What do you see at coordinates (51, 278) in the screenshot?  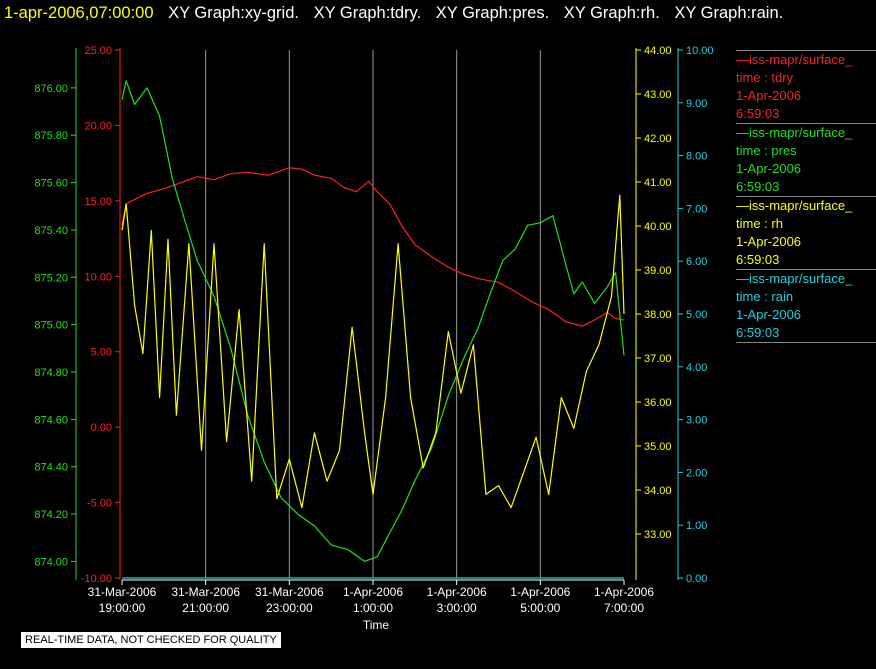 I see `pres-tick-label: 875.20` at bounding box center [51, 278].